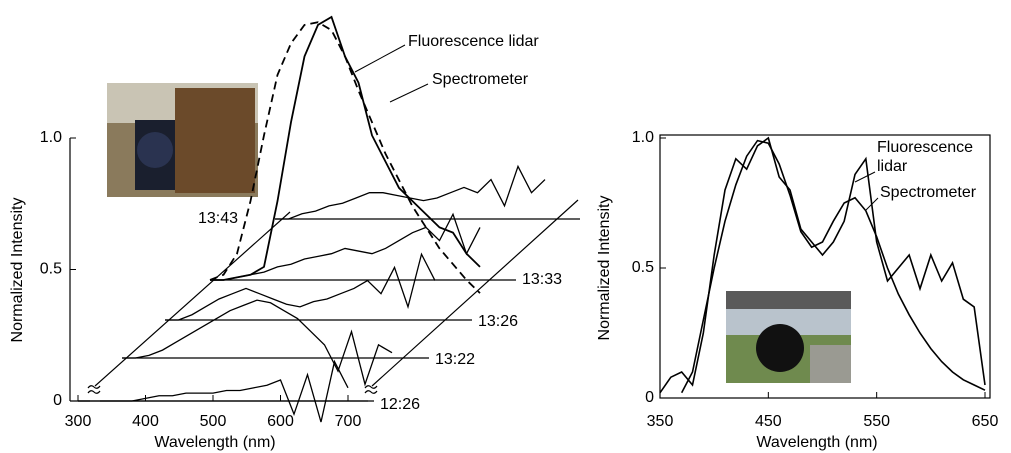  Describe the element at coordinates (985, 421) in the screenshot. I see `x-tick-label: 650` at that location.